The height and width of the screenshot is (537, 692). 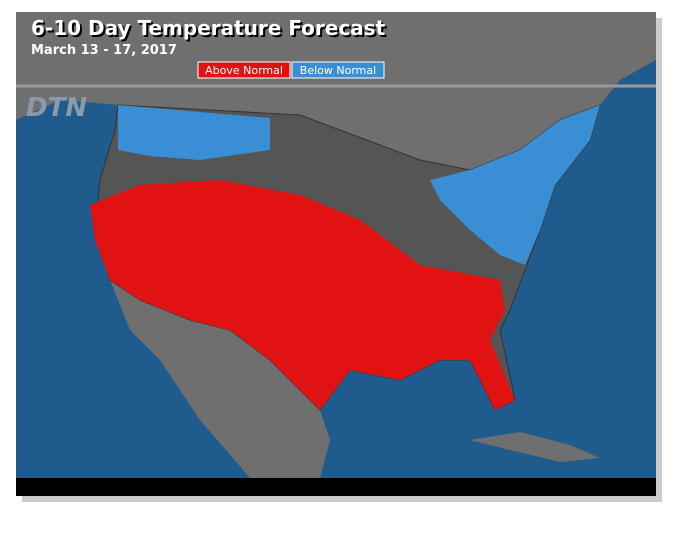 I want to click on legend-label: Below Normal, so click(x=338, y=70).